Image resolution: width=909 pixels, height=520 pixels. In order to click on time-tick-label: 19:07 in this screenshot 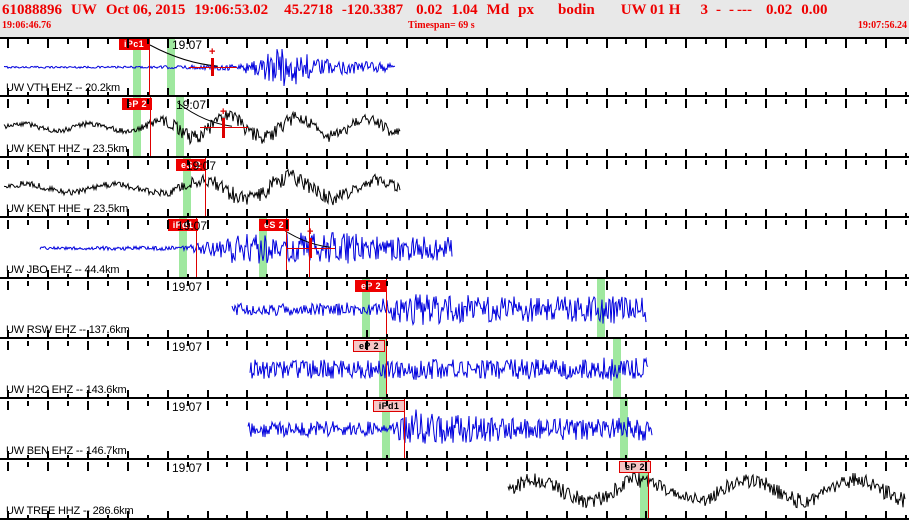, I will do `click(187, 347)`.